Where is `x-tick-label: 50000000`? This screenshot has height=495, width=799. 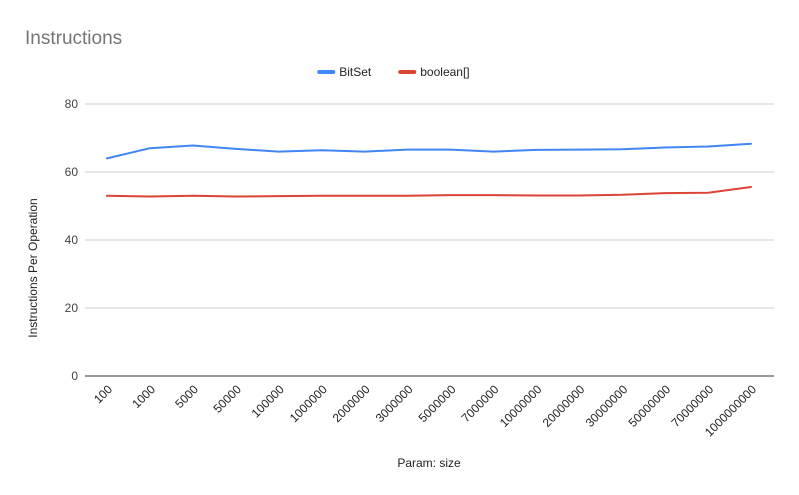 x-tick-label: 50000000 is located at coordinates (650, 406).